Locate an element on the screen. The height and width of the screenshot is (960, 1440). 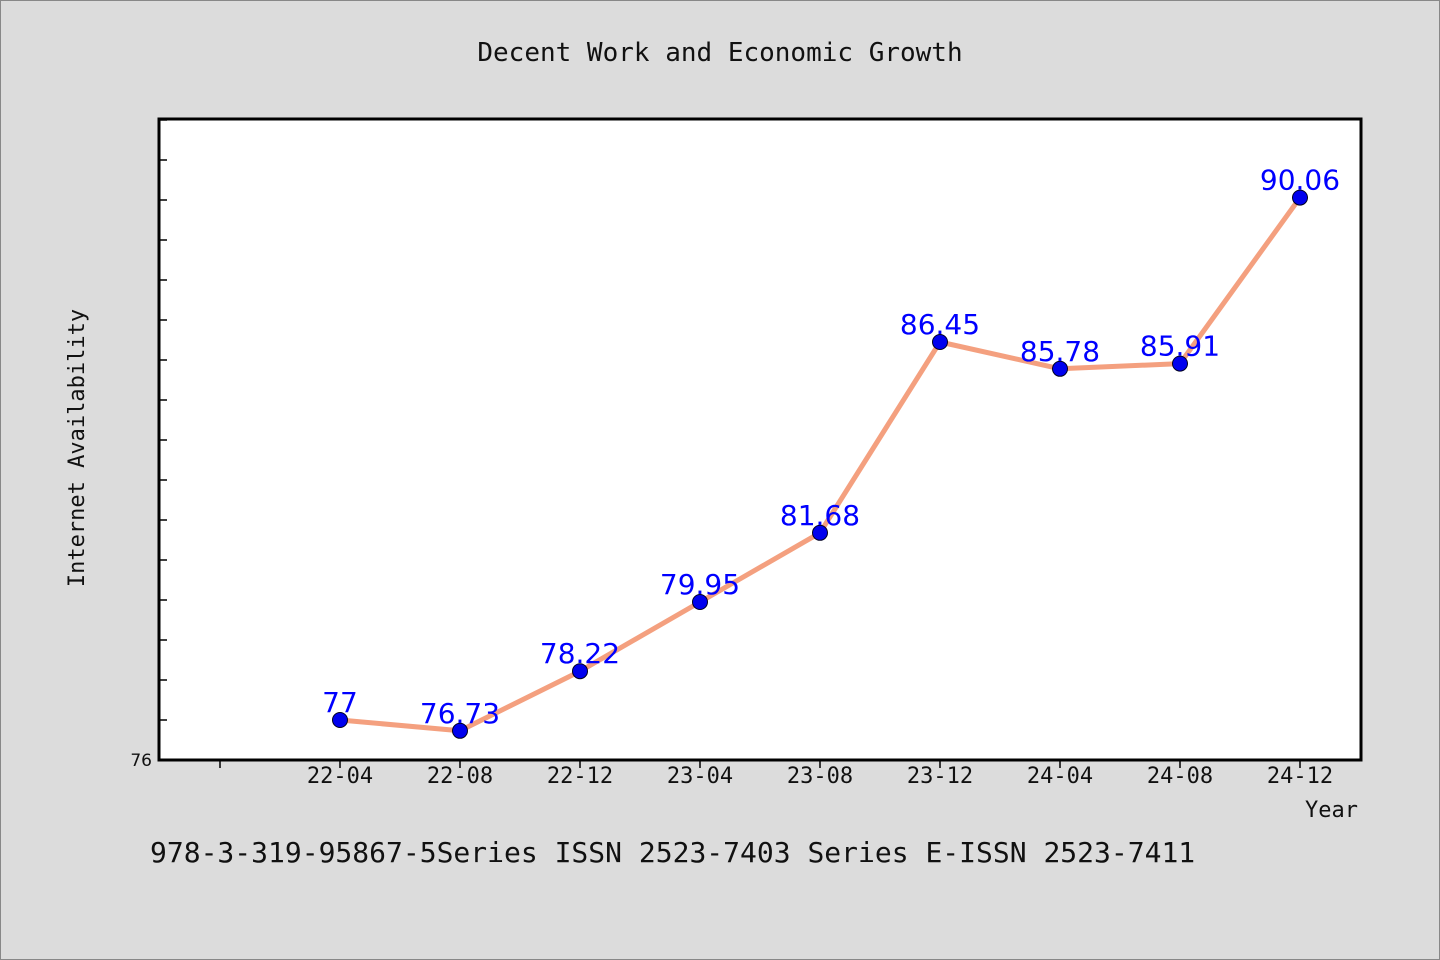
chart-title: Decent Work and Economic Growth is located at coordinates (719, 53).